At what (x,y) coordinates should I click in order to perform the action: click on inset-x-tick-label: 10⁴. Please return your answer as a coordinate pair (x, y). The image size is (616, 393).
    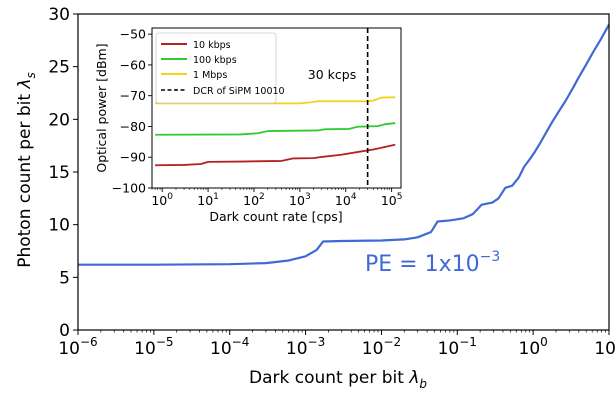
    Looking at the image, I should click on (346, 200).